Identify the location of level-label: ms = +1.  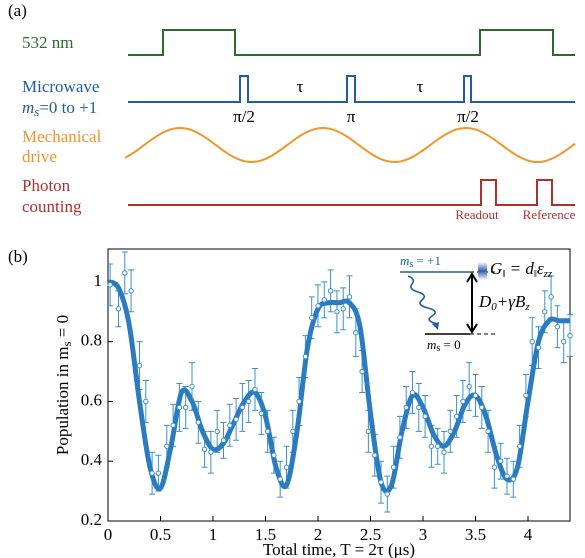
(420, 261).